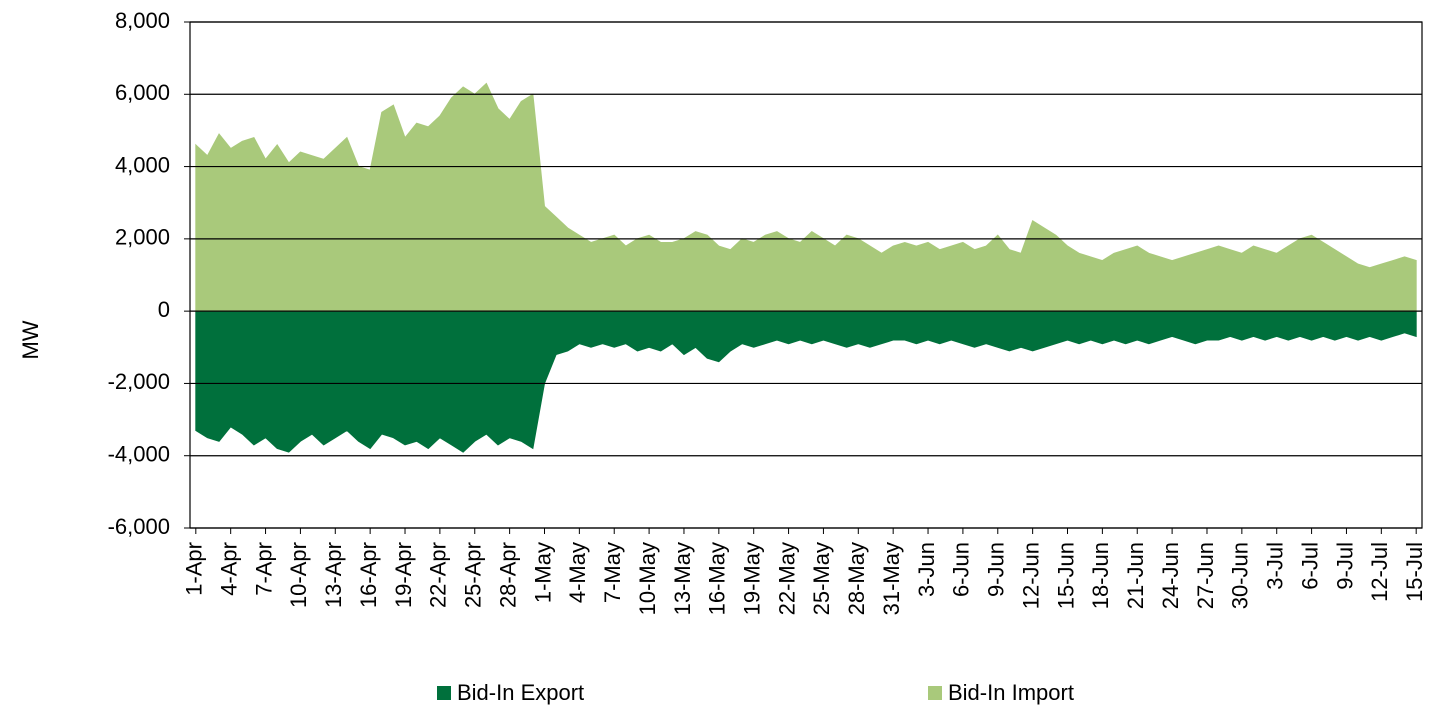  What do you see at coordinates (1065, 575) in the screenshot?
I see `x-tick-label: 15-Jun` at bounding box center [1065, 575].